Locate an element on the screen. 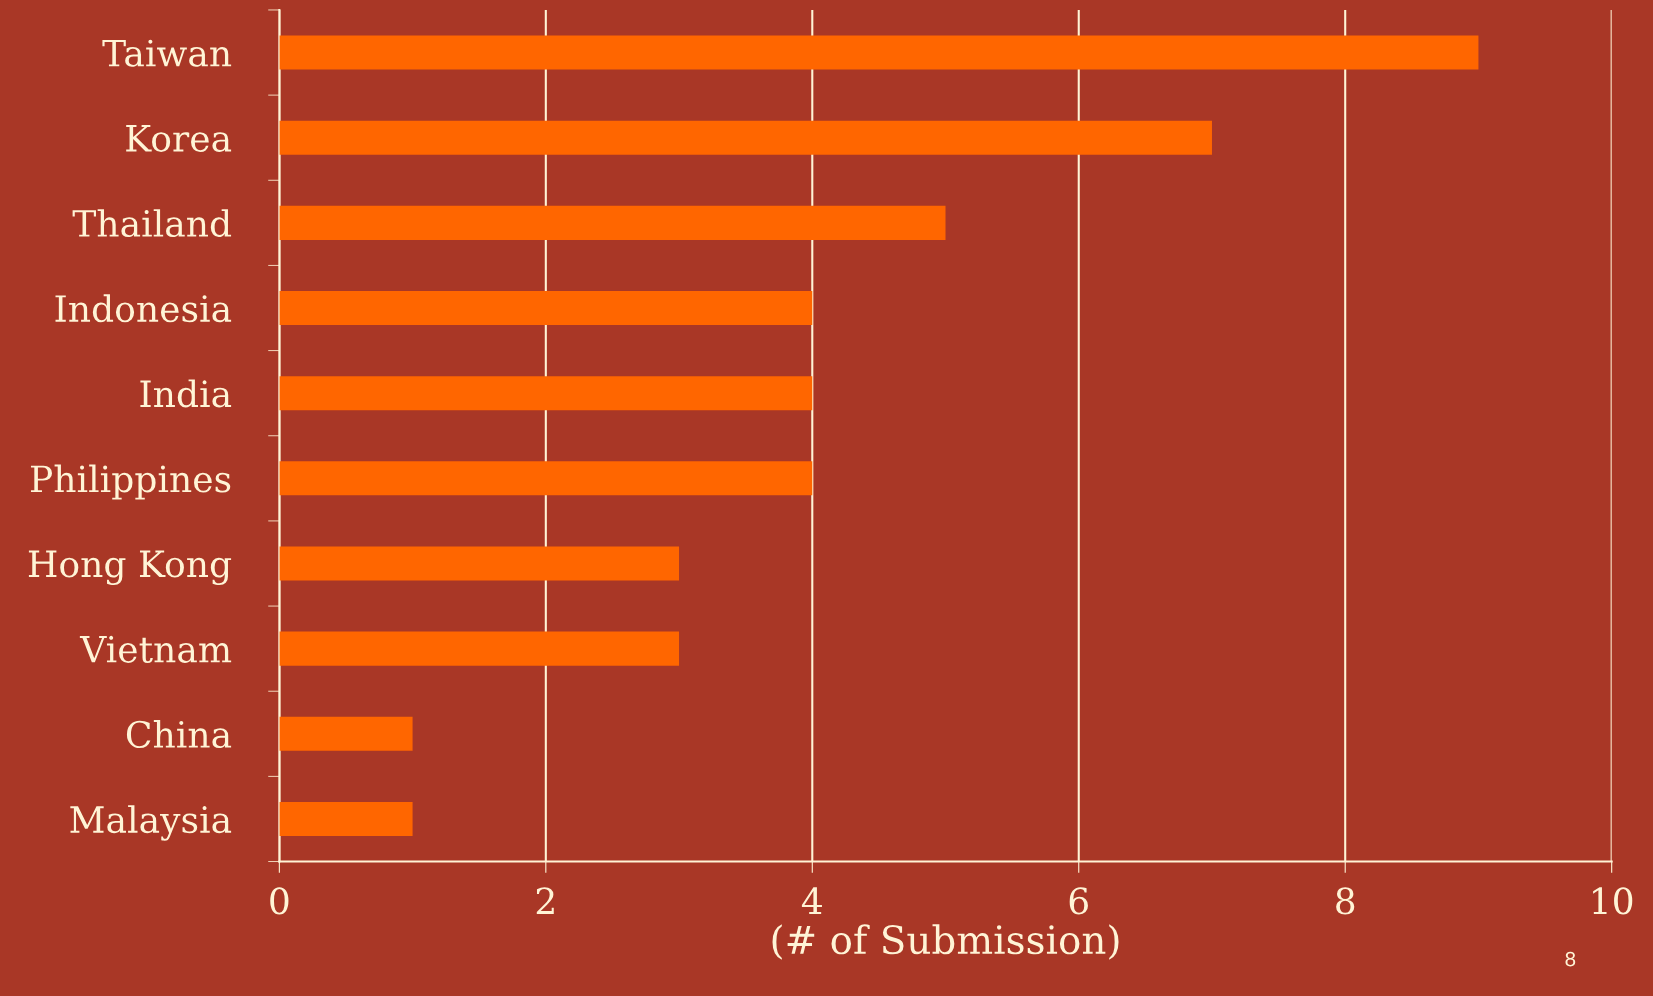  x-axis-title: (# of Submission) is located at coordinates (945, 942).